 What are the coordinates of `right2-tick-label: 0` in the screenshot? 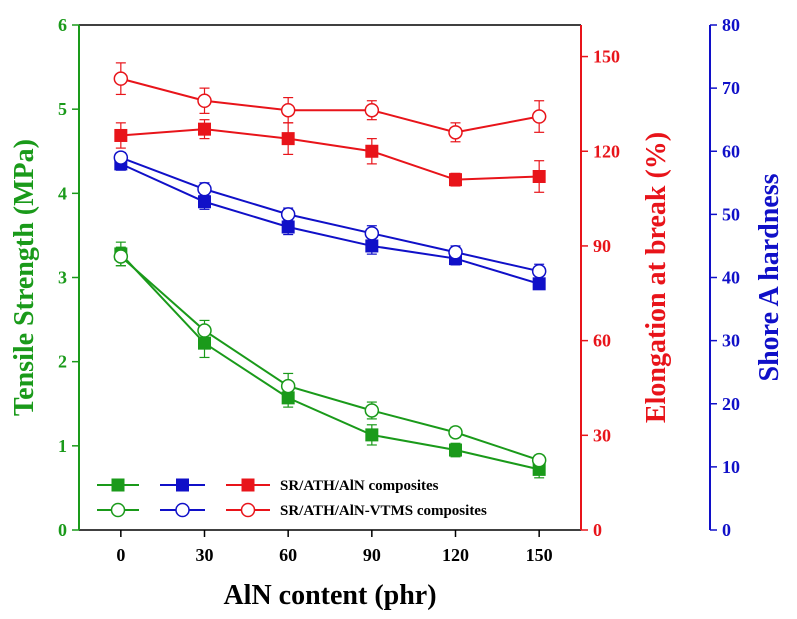 It's located at (726, 530).